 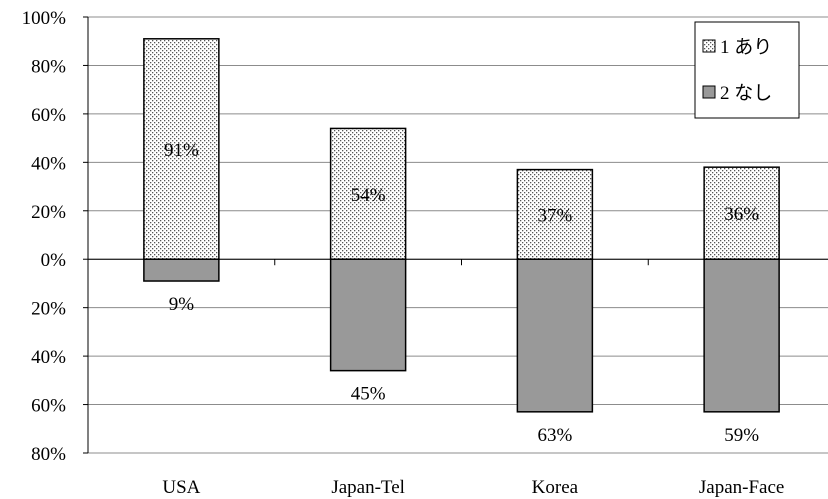 I want to click on data-label-nashi: 9%, so click(x=182, y=304).